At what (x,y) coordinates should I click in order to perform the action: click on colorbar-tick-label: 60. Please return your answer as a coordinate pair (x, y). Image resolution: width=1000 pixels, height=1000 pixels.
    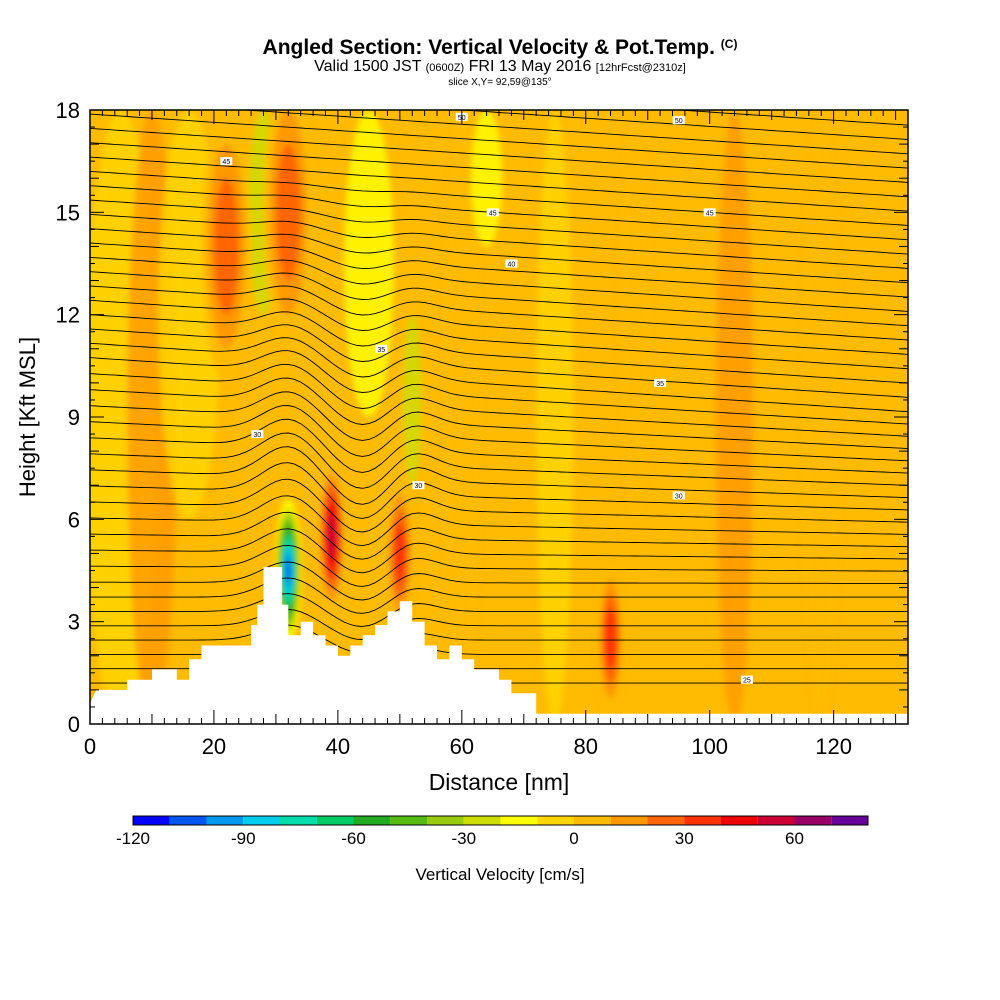
    Looking at the image, I should click on (794, 838).